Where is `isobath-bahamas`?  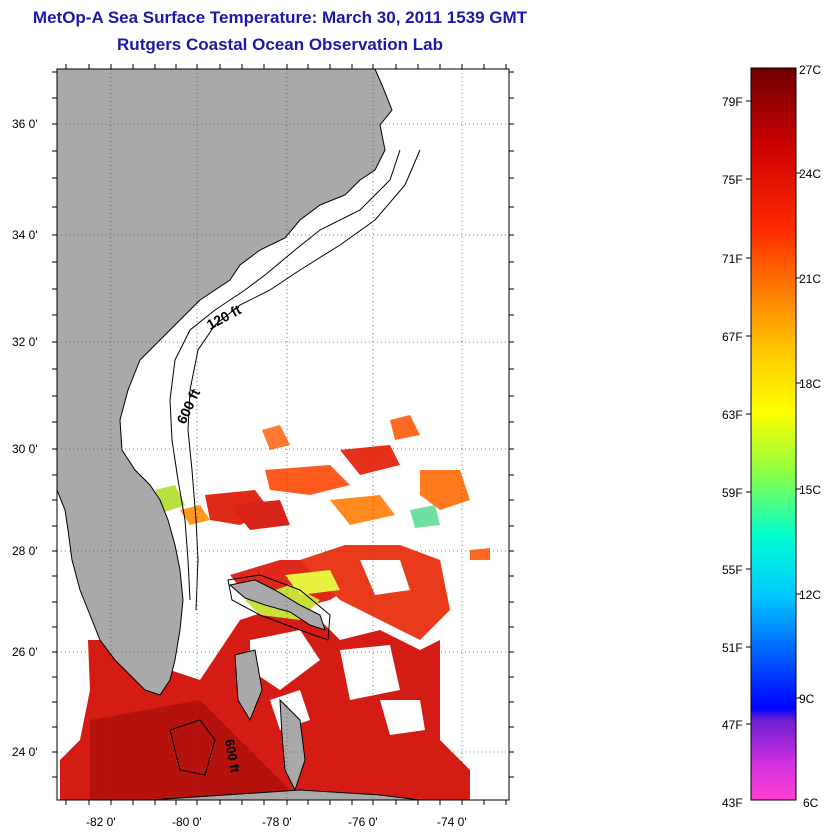
isobath-bahamas is located at coordinates (279, 607).